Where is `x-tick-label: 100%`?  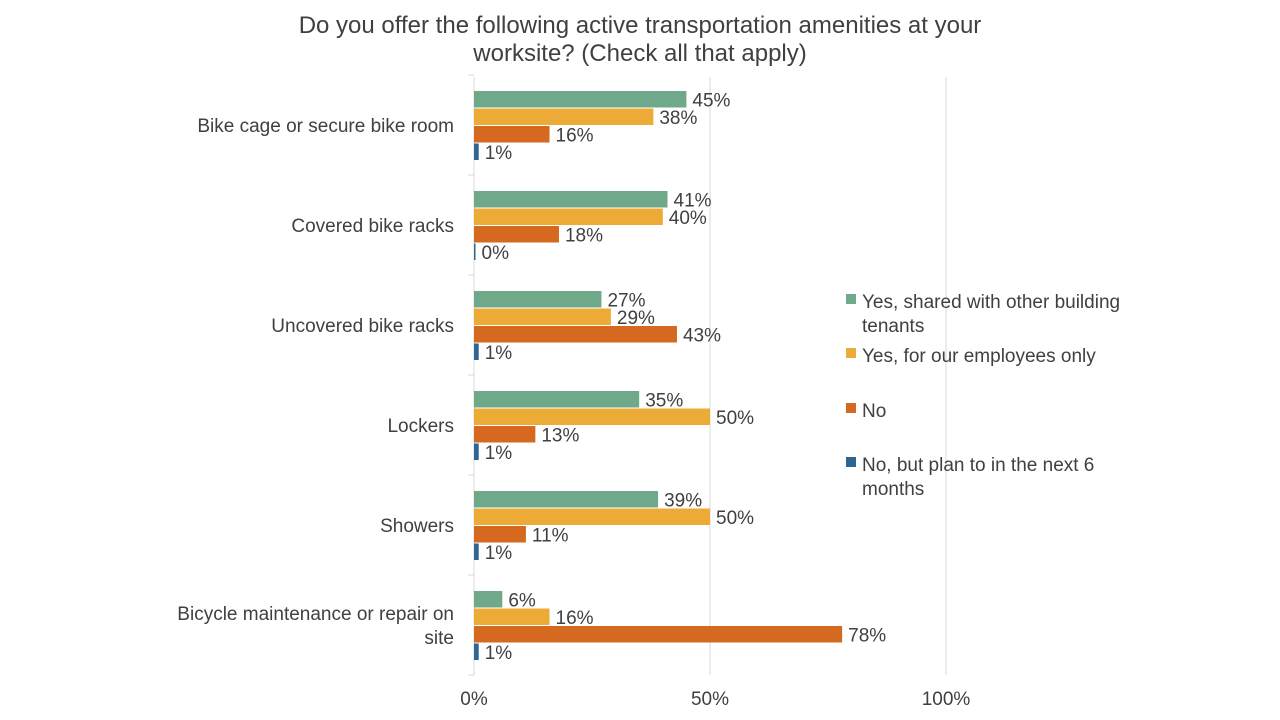 x-tick-label: 100% is located at coordinates (946, 699).